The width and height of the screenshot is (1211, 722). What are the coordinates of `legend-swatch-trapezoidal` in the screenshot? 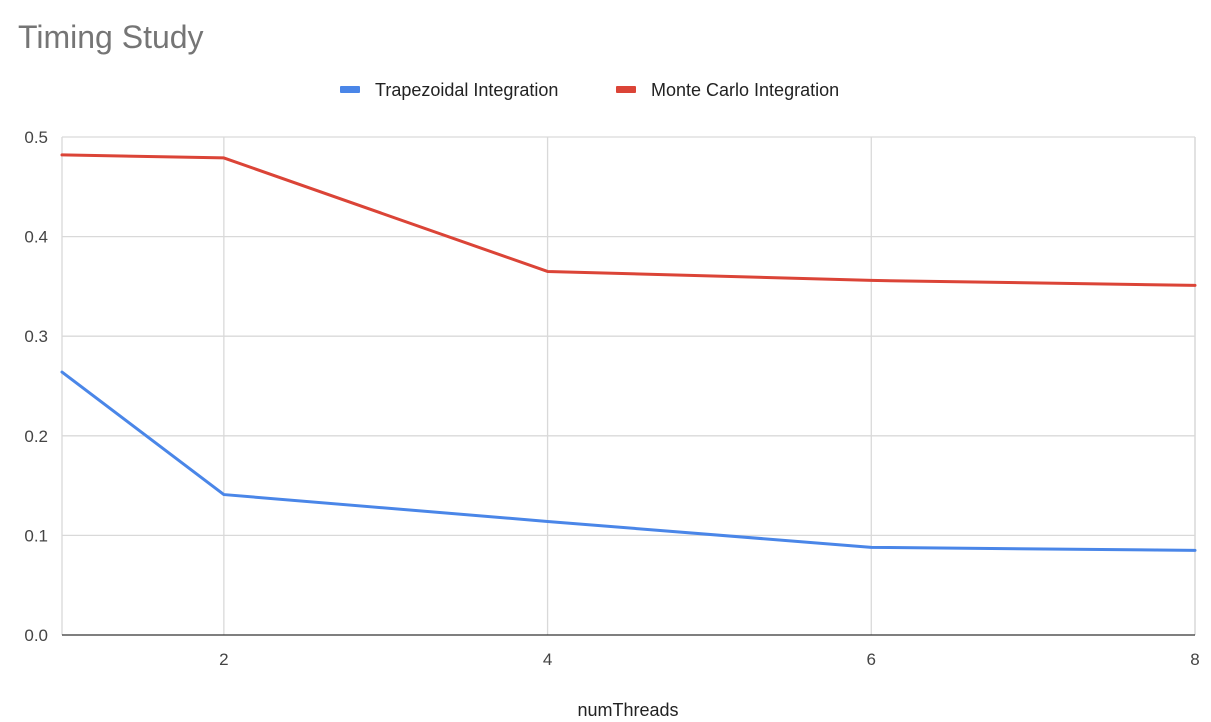 It's located at (350, 89).